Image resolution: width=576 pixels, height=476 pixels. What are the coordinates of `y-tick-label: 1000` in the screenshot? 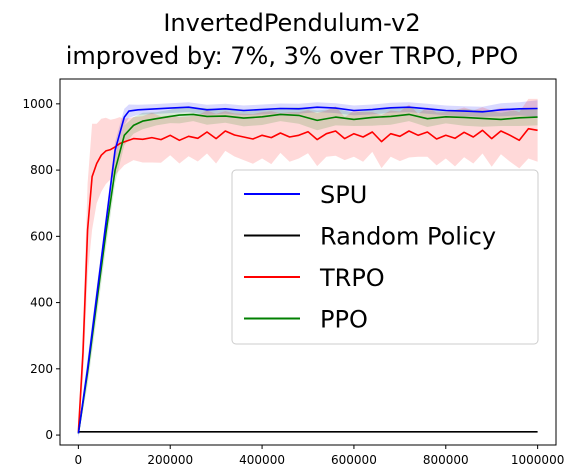 It's located at (37, 104).